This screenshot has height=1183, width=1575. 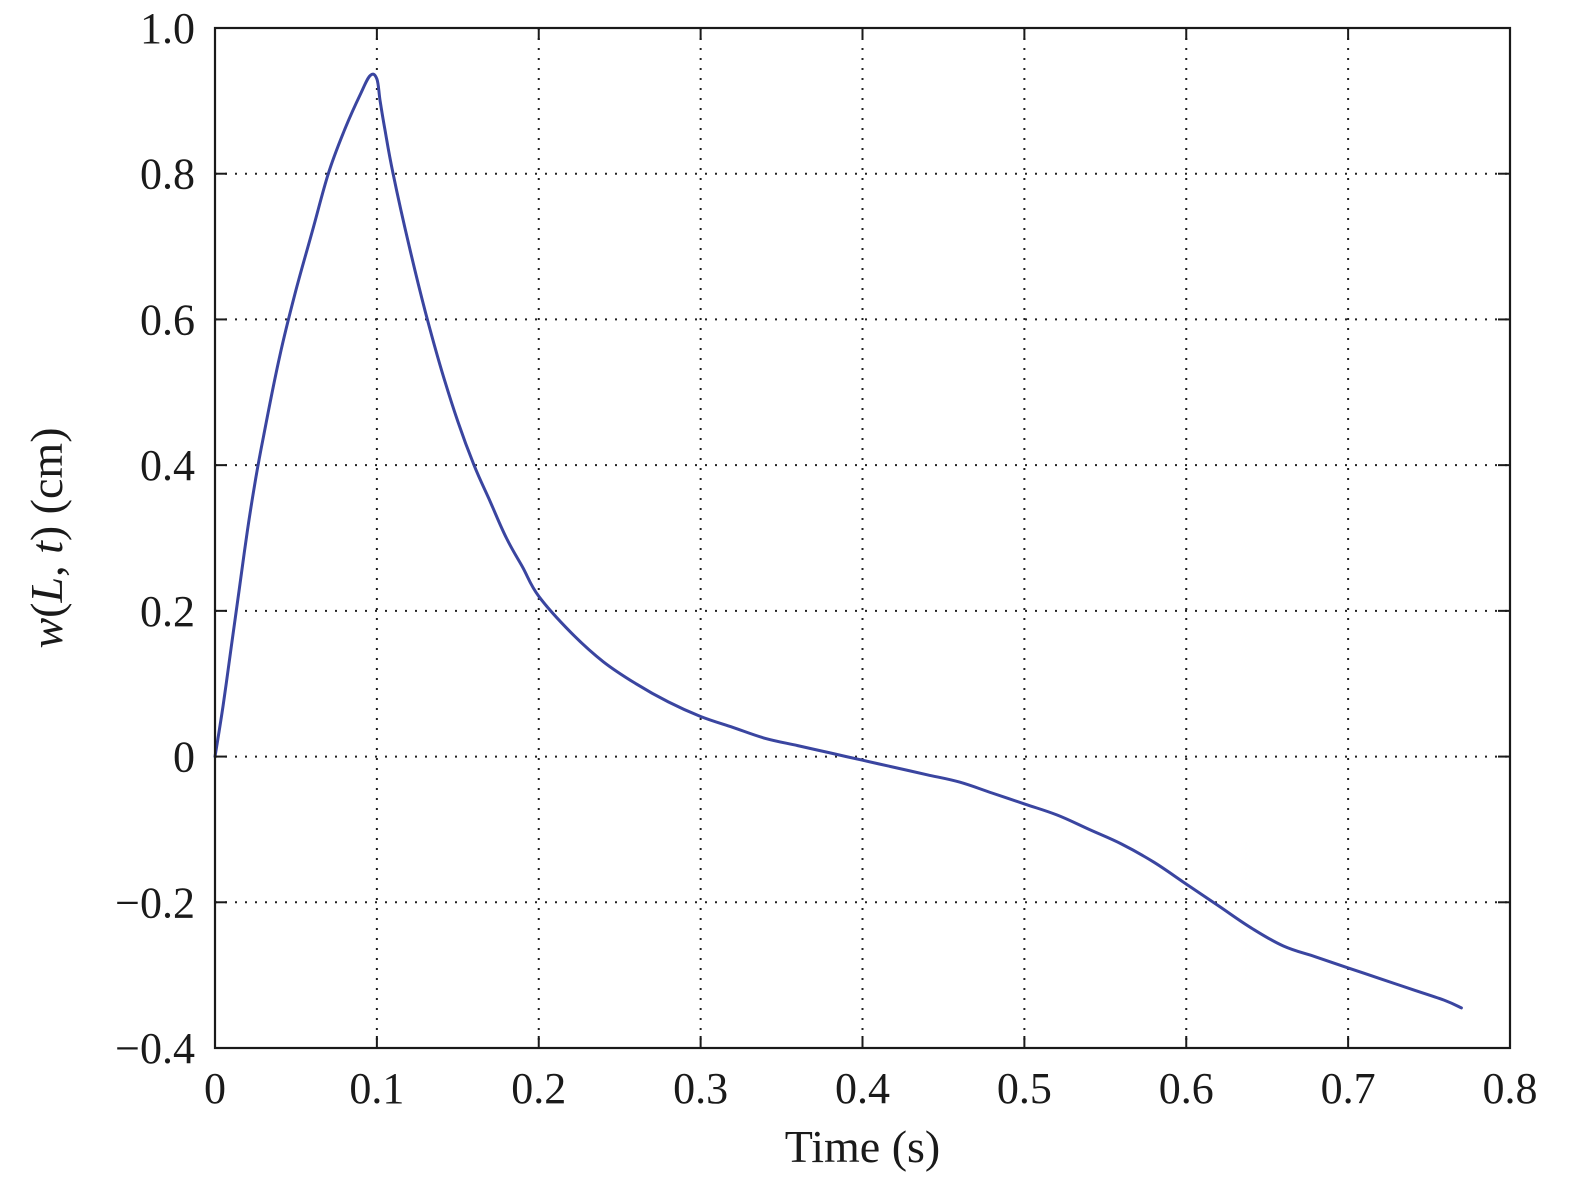 What do you see at coordinates (184, 757) in the screenshot?
I see `y-tick-label: 0` at bounding box center [184, 757].